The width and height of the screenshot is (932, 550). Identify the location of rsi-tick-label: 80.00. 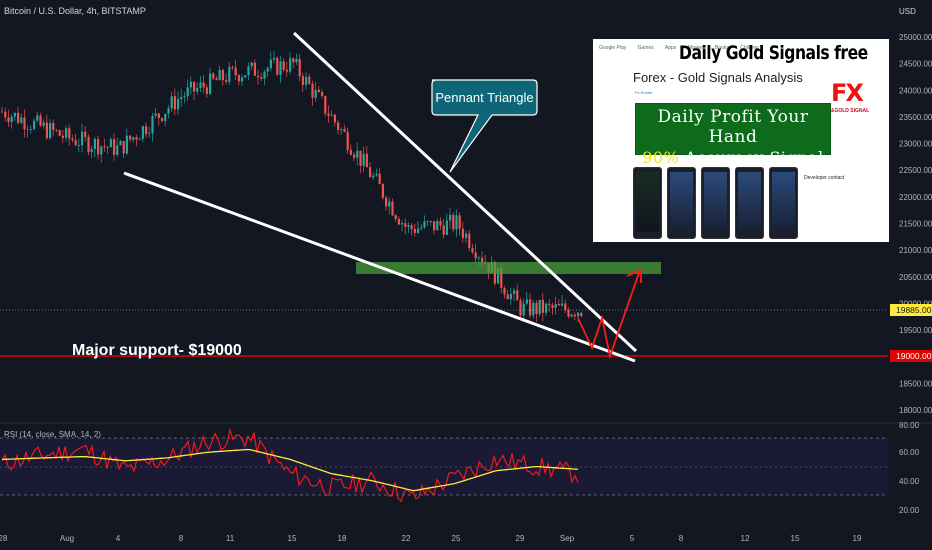
(909, 425).